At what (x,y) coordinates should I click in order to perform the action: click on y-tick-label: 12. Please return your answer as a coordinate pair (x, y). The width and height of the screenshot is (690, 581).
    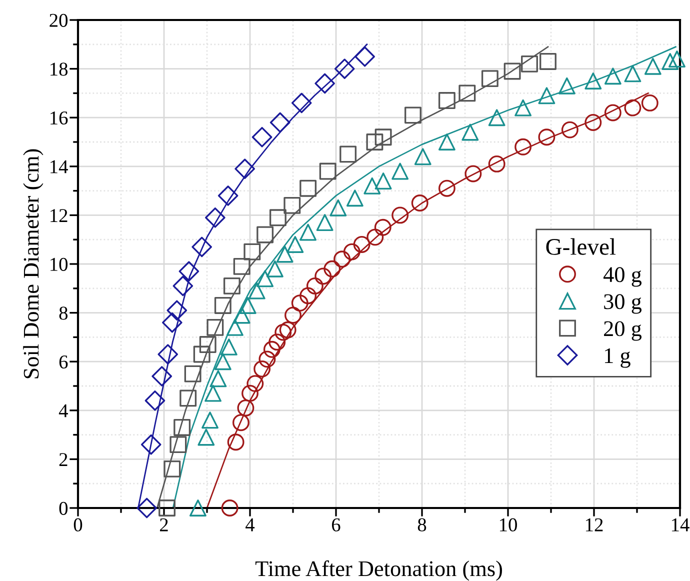
    Looking at the image, I should click on (59, 215).